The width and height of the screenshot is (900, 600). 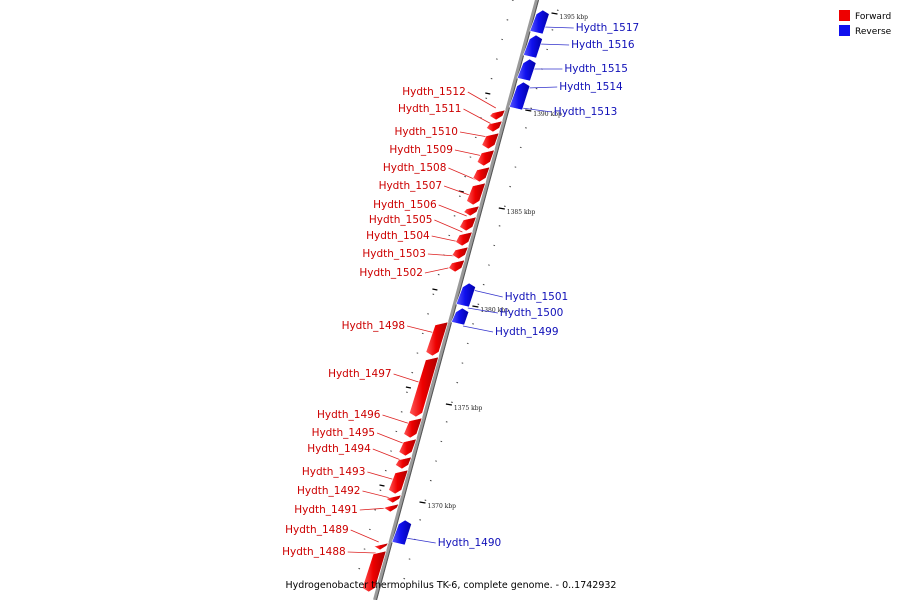 I want to click on gene-label-forward: Hydth_1494, so click(x=339, y=449).